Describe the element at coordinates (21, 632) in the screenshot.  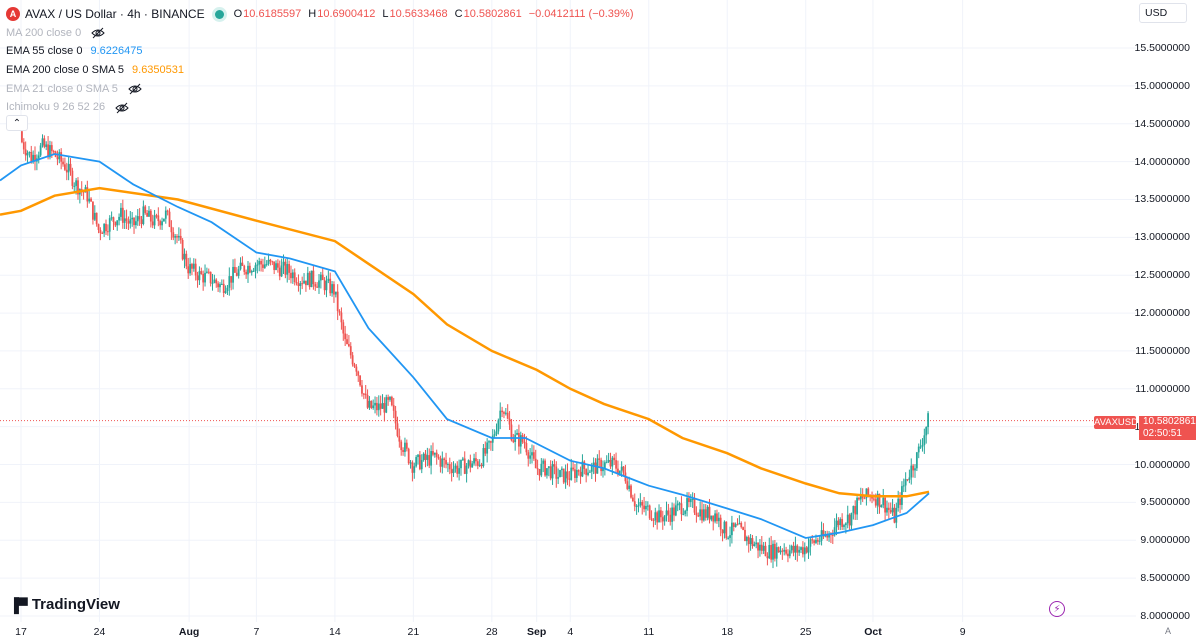
I see `x-tick-label: 17` at that location.